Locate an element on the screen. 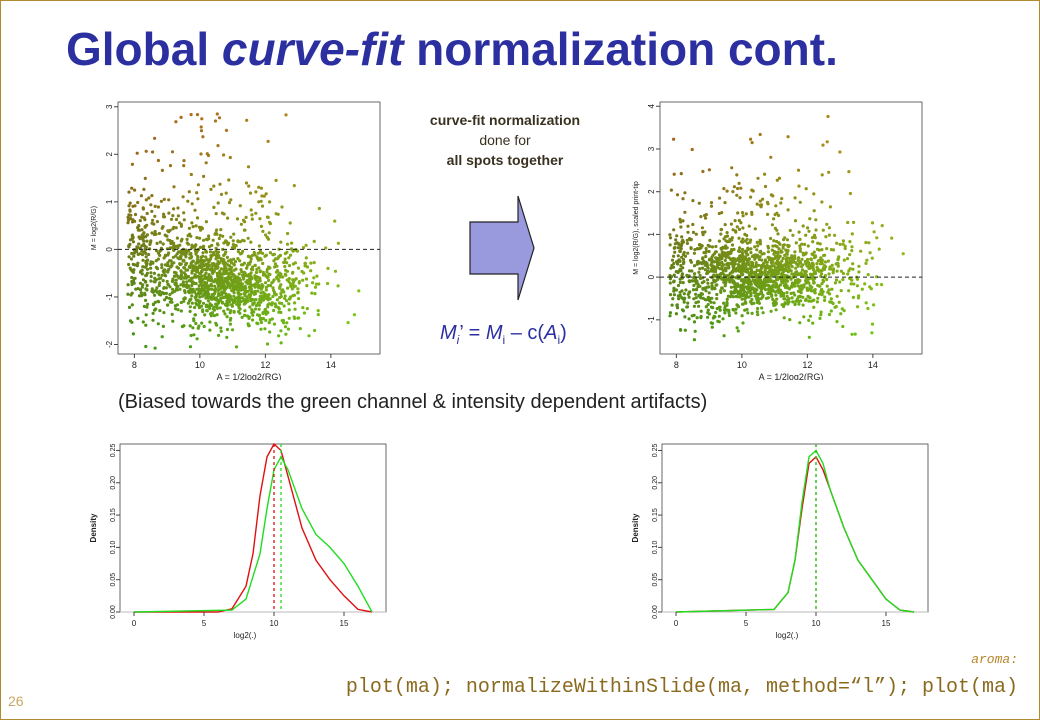 The image size is (1040, 720). right-arrow-icon is located at coordinates (502, 248).